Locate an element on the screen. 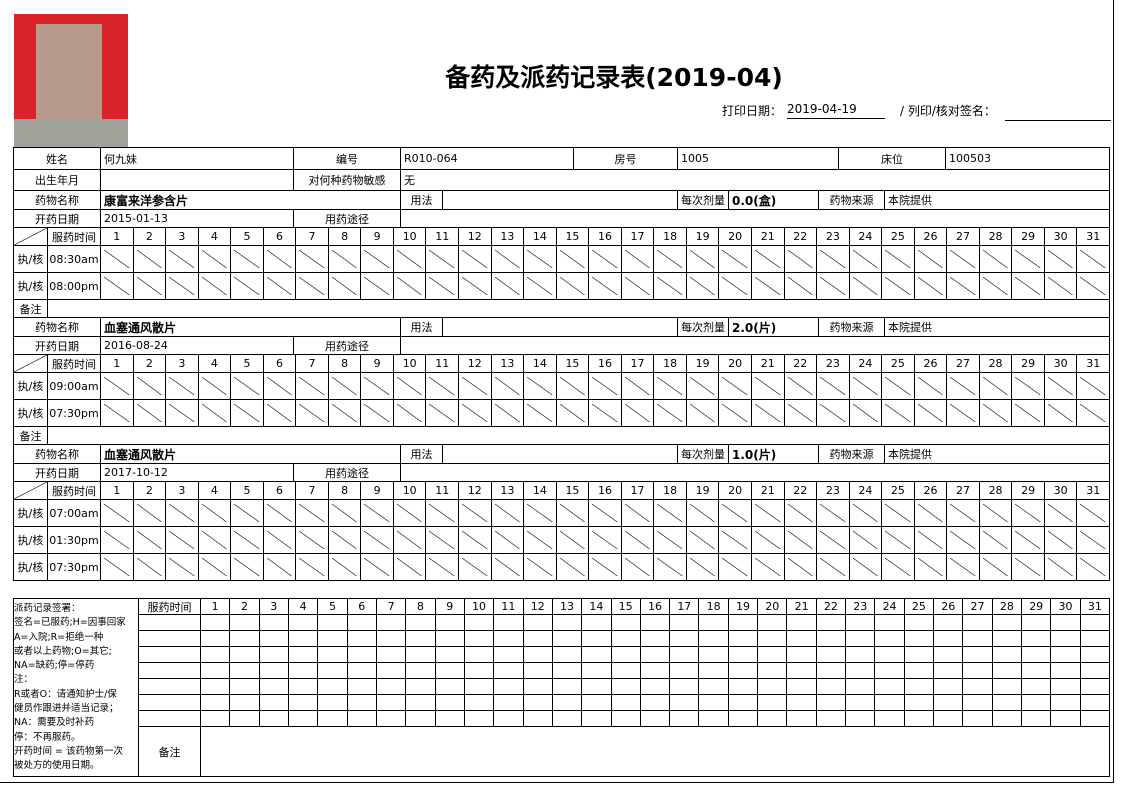  sign-day-header: 2 is located at coordinates (244, 606).